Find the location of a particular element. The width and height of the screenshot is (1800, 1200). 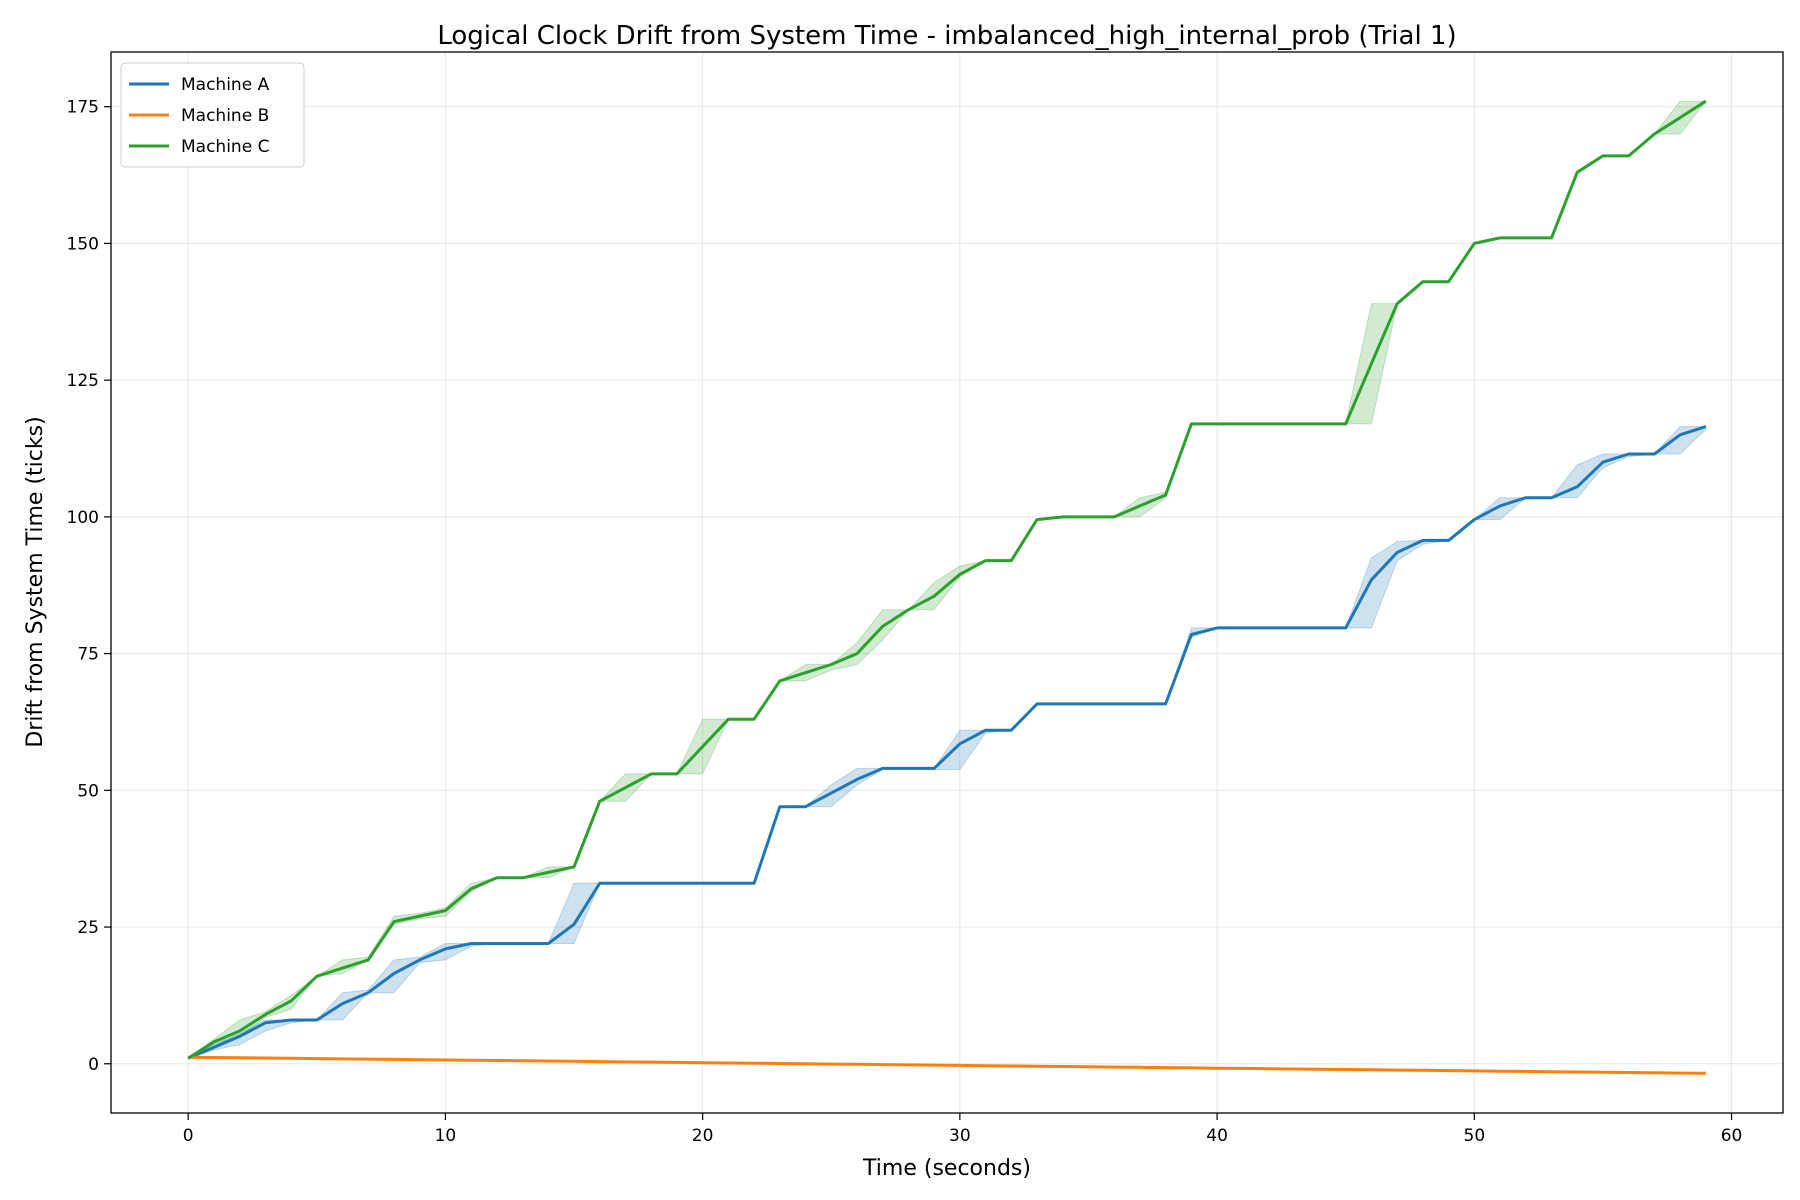

x-tick-label: 40 is located at coordinates (1217, 1136).